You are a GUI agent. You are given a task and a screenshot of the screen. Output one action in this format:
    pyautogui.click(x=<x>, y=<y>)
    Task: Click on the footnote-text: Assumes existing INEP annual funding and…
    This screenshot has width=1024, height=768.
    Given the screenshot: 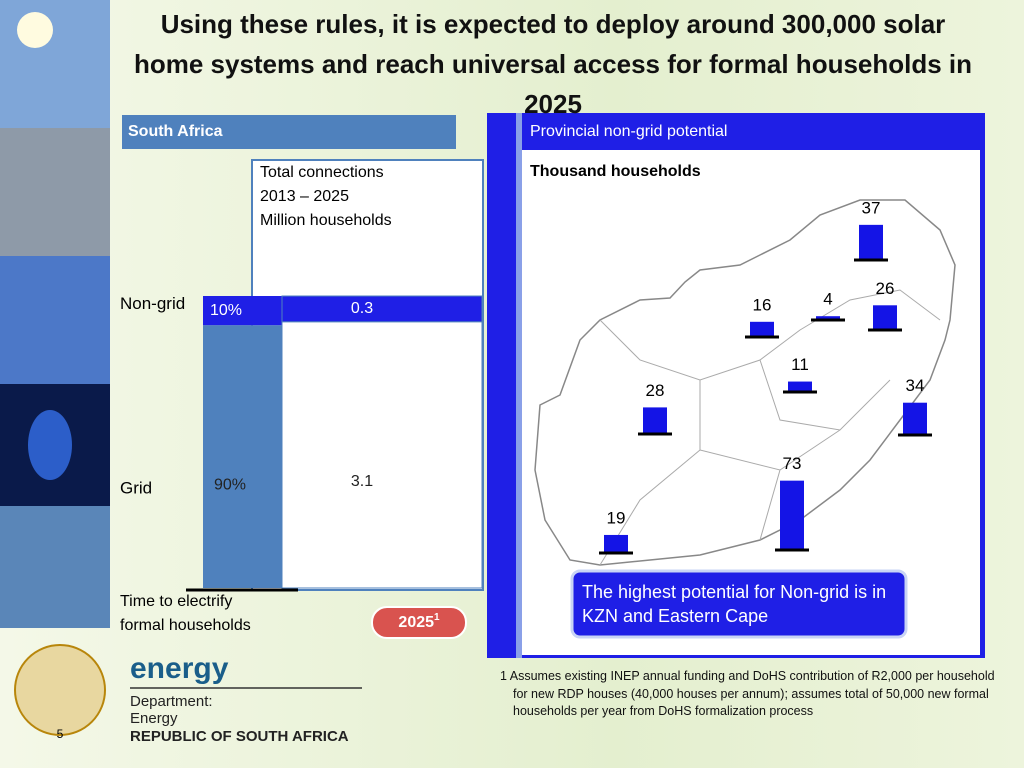 What is the action you would take?
    pyautogui.click(x=752, y=693)
    